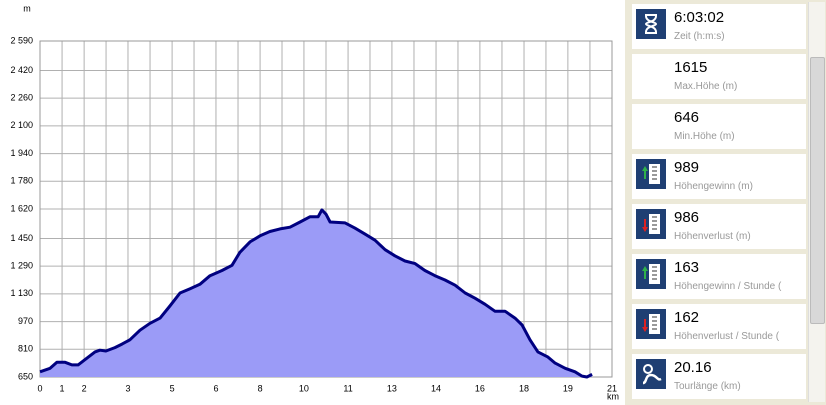  What do you see at coordinates (713, 186) in the screenshot?
I see `stat-label: Höhengewinn (m)` at bounding box center [713, 186].